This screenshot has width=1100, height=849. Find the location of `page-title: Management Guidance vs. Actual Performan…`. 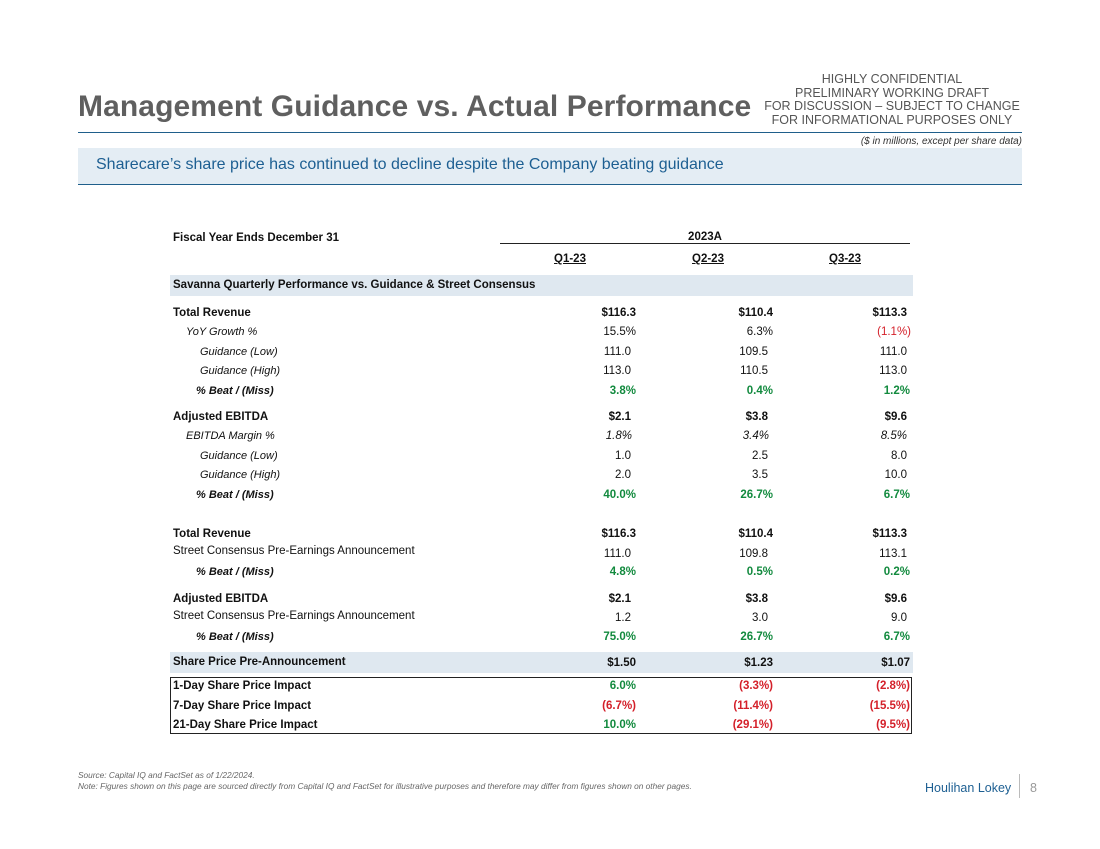

page-title: Management Guidance vs. Actual Performan… is located at coordinates (415, 106).